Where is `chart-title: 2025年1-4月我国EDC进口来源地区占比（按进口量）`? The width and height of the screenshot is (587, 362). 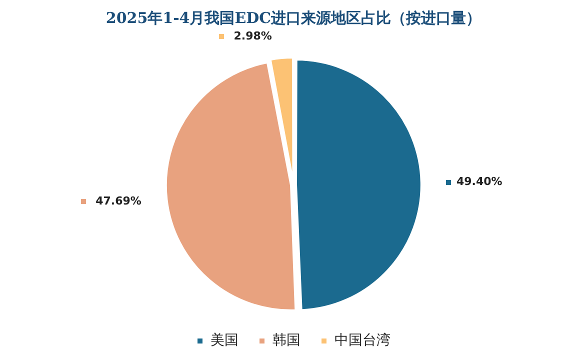 chart-title: 2025年1-4月我国EDC进口来源地区占比（按进口量） is located at coordinates (294, 17).